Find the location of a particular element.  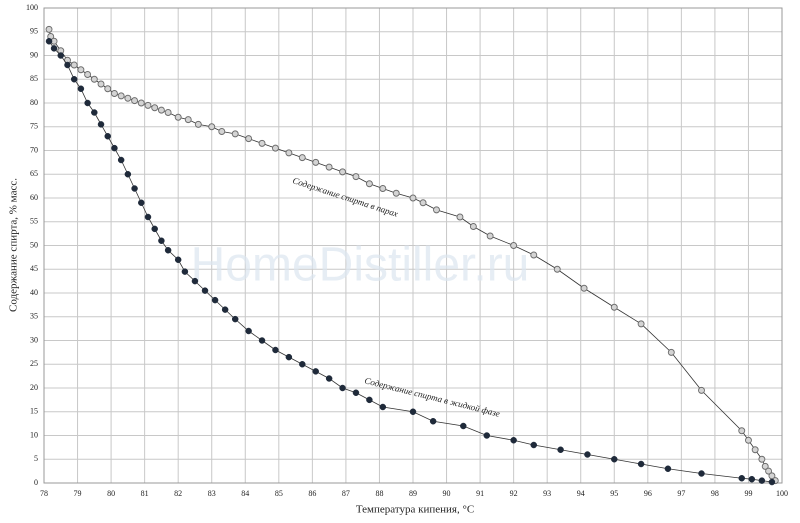

y-tick-label: 35 is located at coordinates (34, 316).